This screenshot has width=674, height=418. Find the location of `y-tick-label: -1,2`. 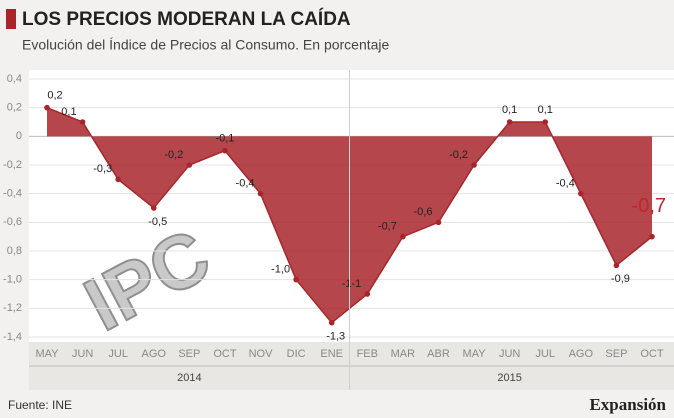

y-tick-label: -1,2 is located at coordinates (12, 308).